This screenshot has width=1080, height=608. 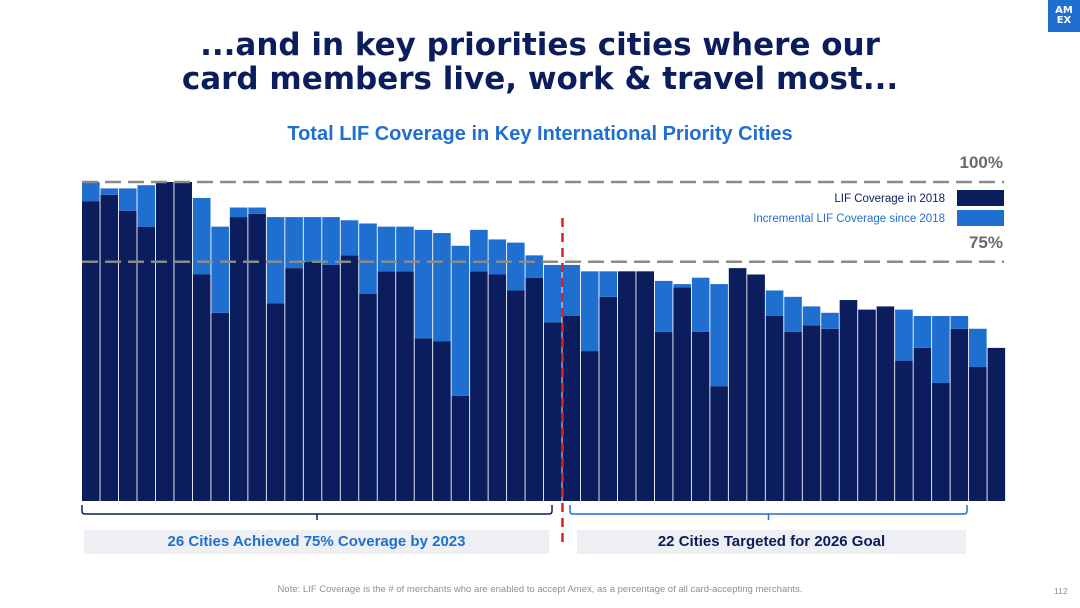 What do you see at coordinates (986, 242) in the screenshot?
I see `reference-label-75: 75%` at bounding box center [986, 242].